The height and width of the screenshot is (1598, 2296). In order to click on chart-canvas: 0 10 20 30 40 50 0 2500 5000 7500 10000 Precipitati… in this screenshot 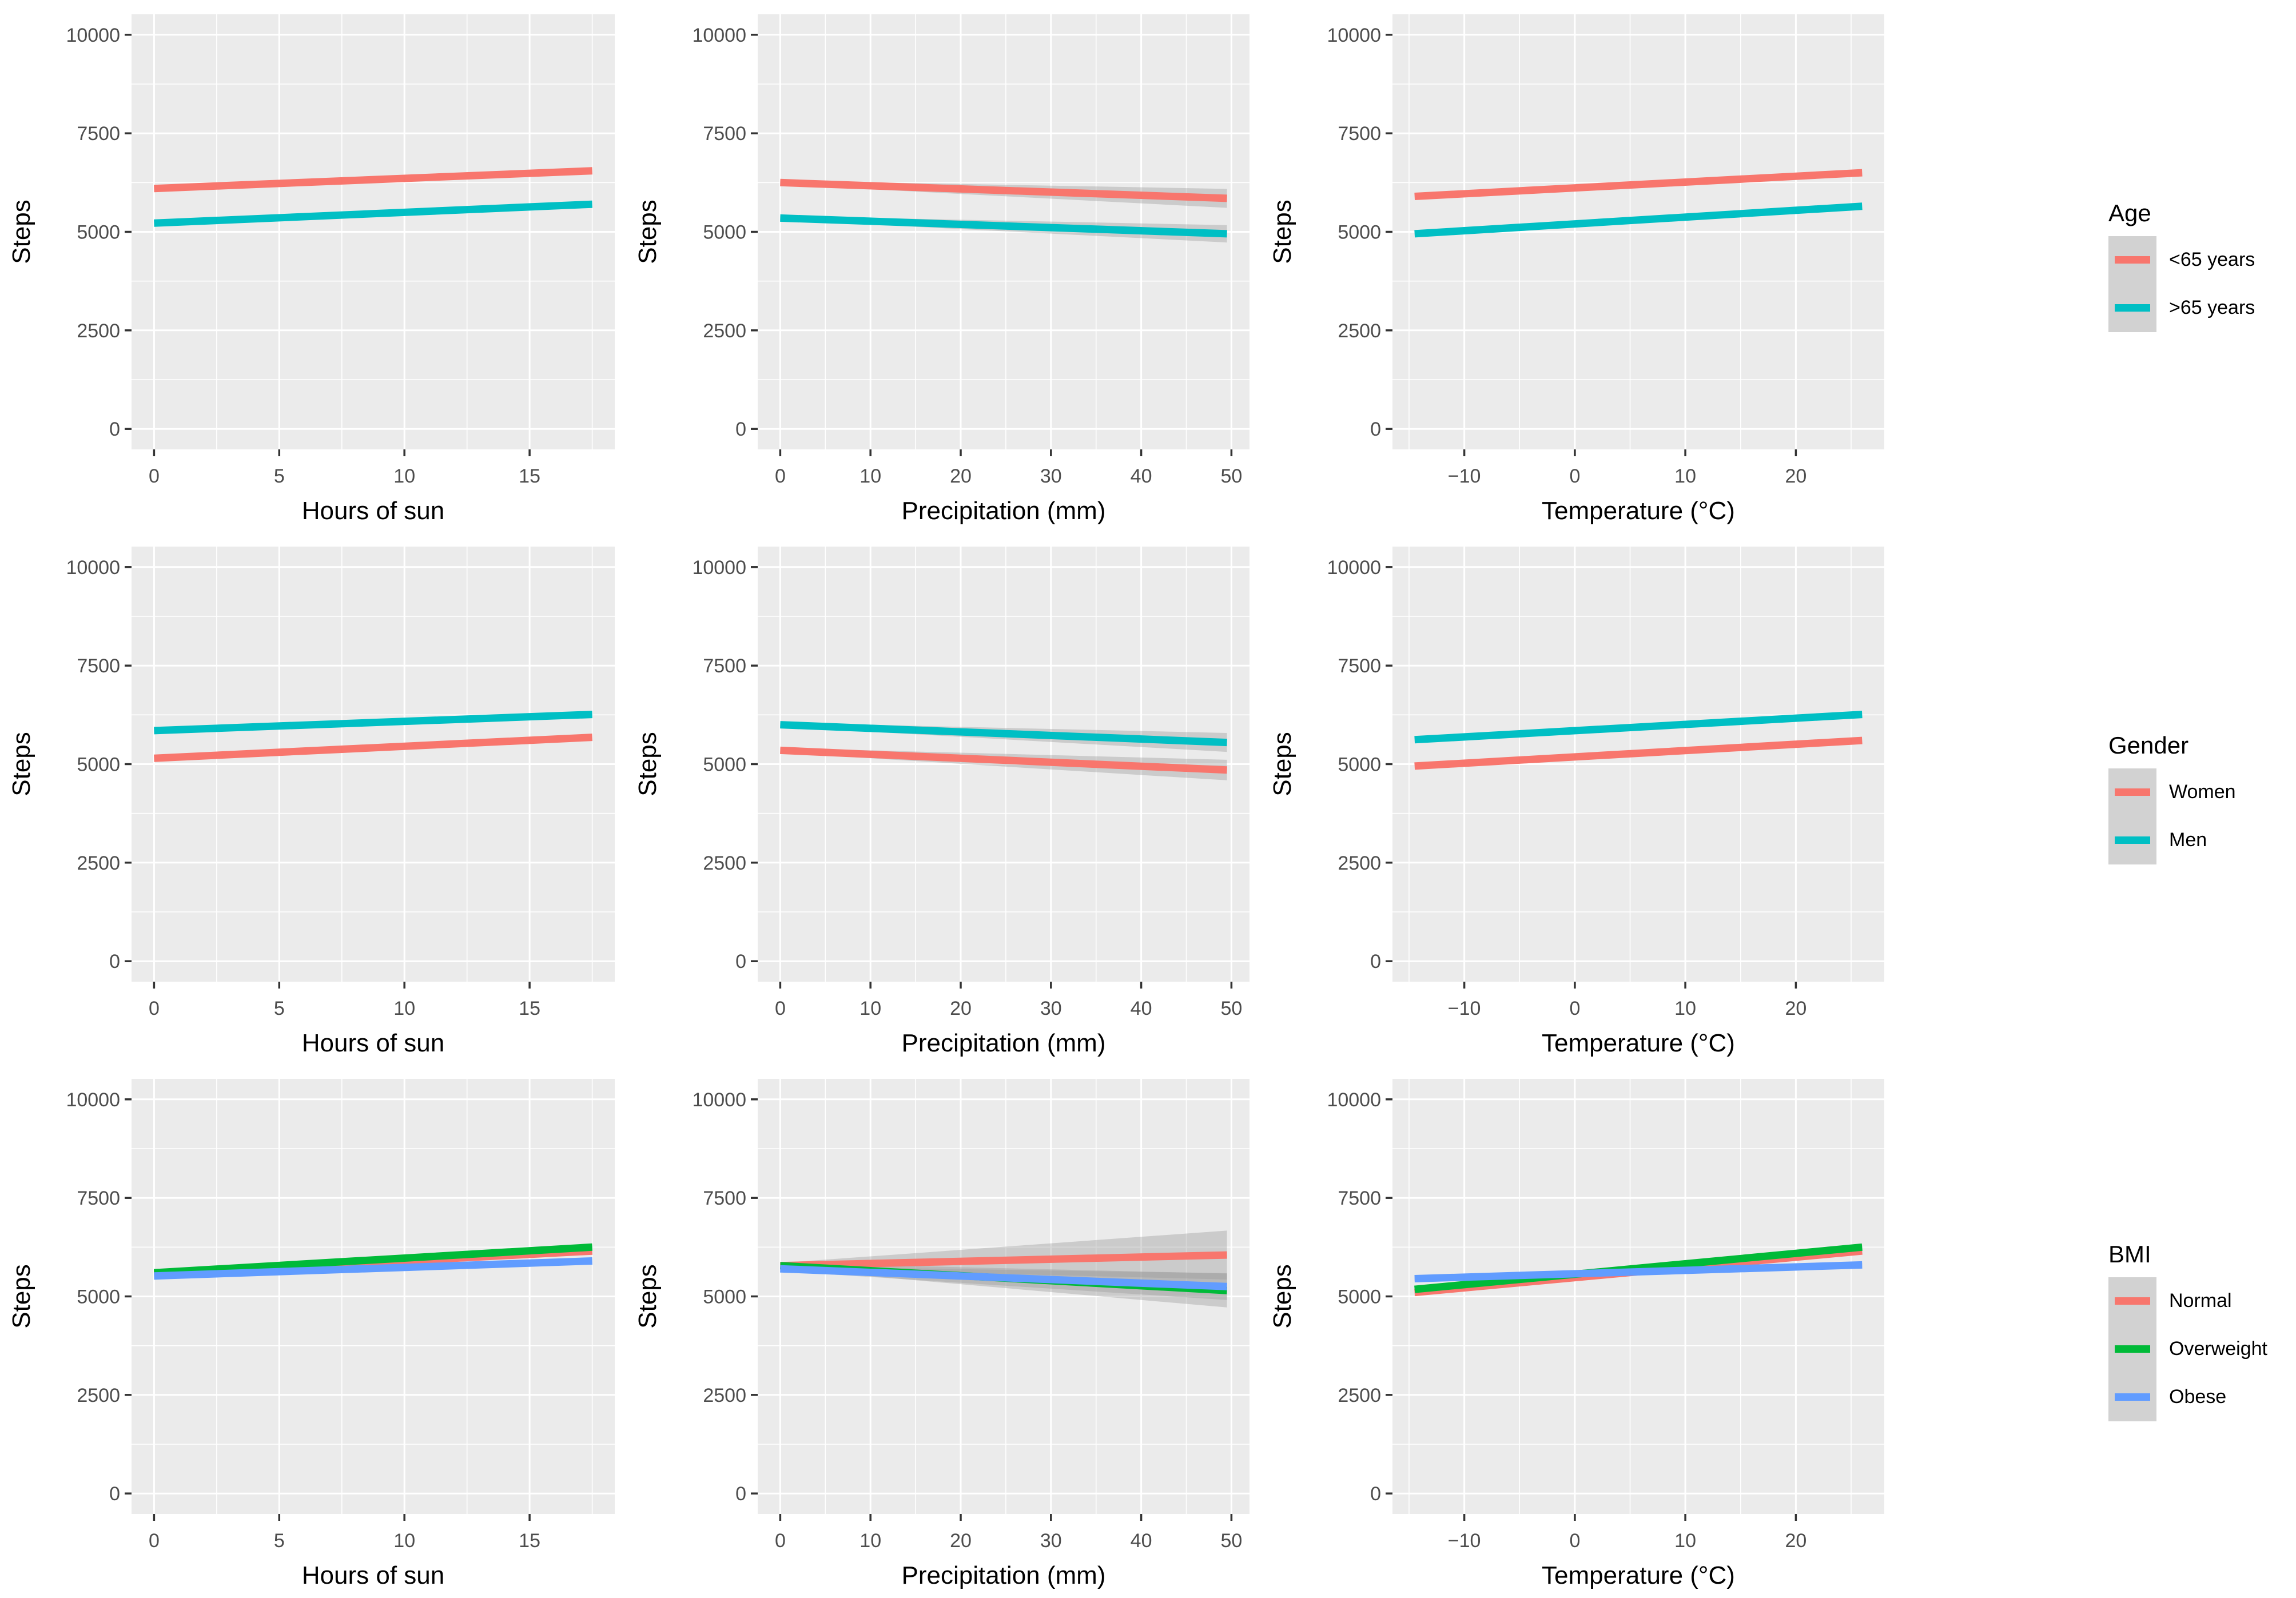, I will do `click(942, 802)`.